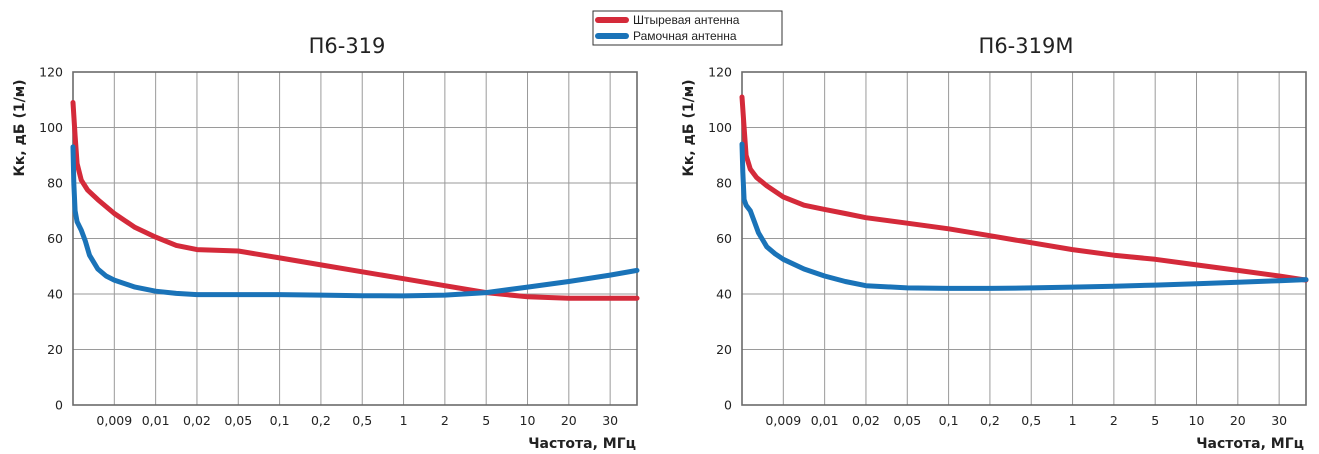 This screenshot has height=454, width=1319. What do you see at coordinates (1026, 46) in the screenshot?
I see `chart-title: П6-319М` at bounding box center [1026, 46].